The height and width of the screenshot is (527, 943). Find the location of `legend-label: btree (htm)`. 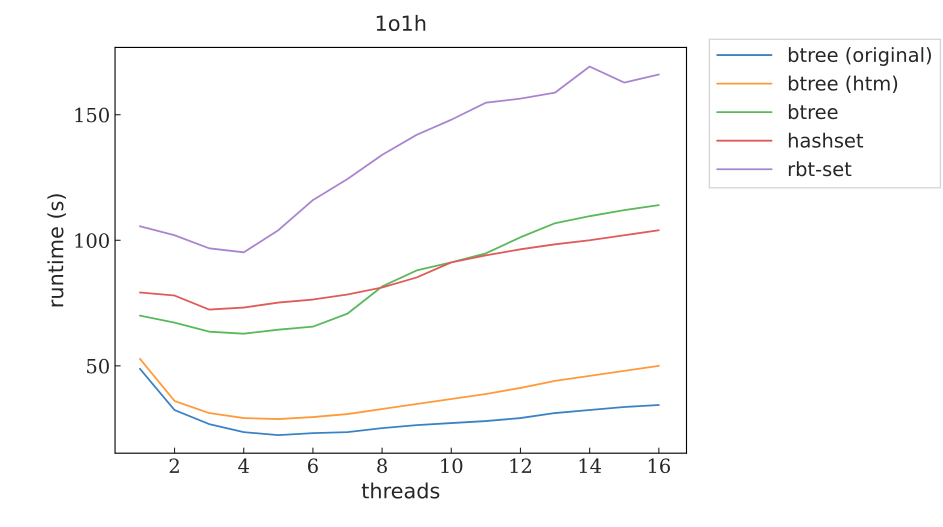

legend-label: btree (htm) is located at coordinates (843, 84).